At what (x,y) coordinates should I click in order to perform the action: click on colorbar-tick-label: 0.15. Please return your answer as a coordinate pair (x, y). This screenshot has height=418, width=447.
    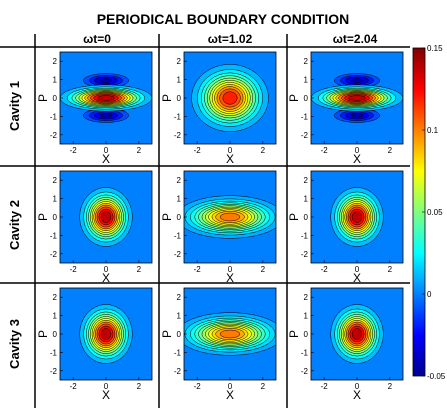
    Looking at the image, I should click on (435, 48).